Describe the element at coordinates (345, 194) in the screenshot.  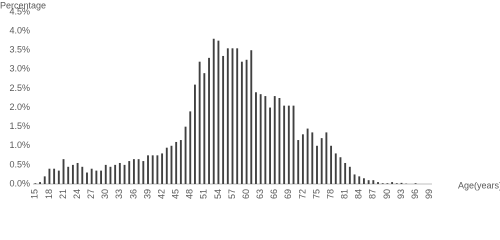
I see `x-tick-label: 81` at that location.